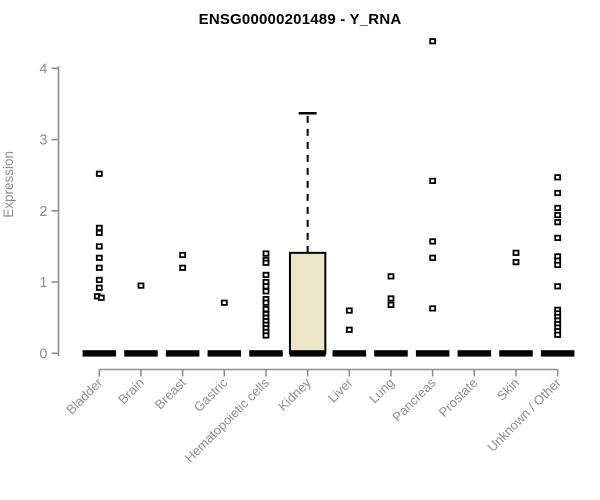  What do you see at coordinates (43, 69) in the screenshot?
I see `y-tick-label: 4` at bounding box center [43, 69].